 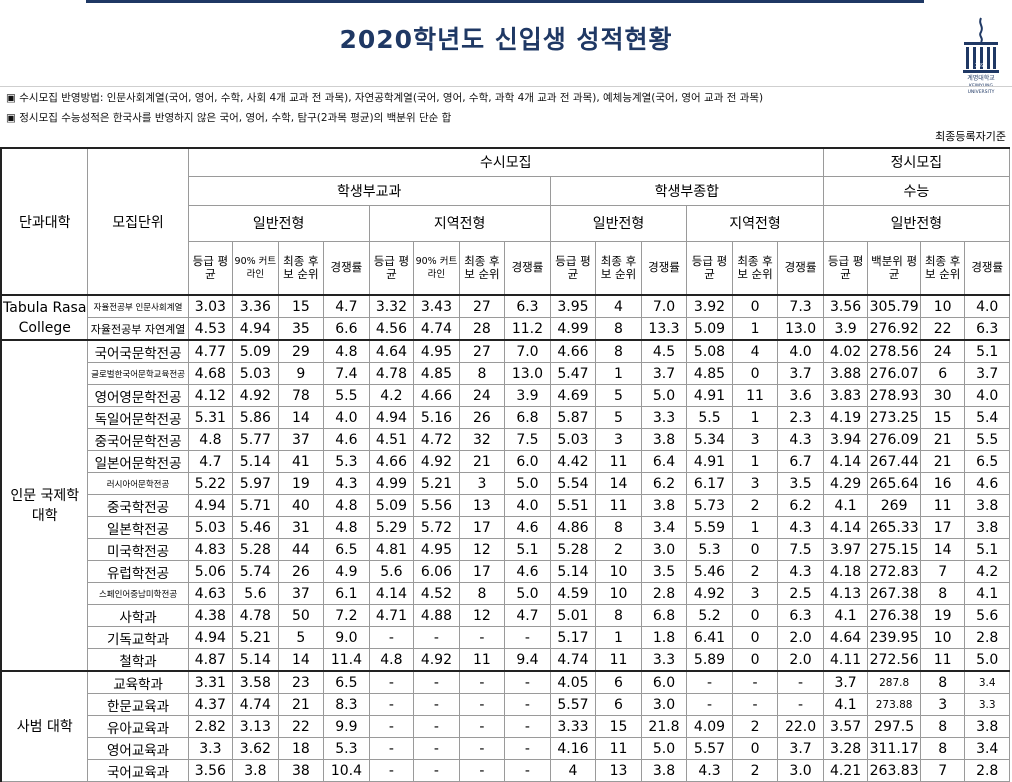 I want to click on cell-value: 4.87, so click(x=210, y=660).